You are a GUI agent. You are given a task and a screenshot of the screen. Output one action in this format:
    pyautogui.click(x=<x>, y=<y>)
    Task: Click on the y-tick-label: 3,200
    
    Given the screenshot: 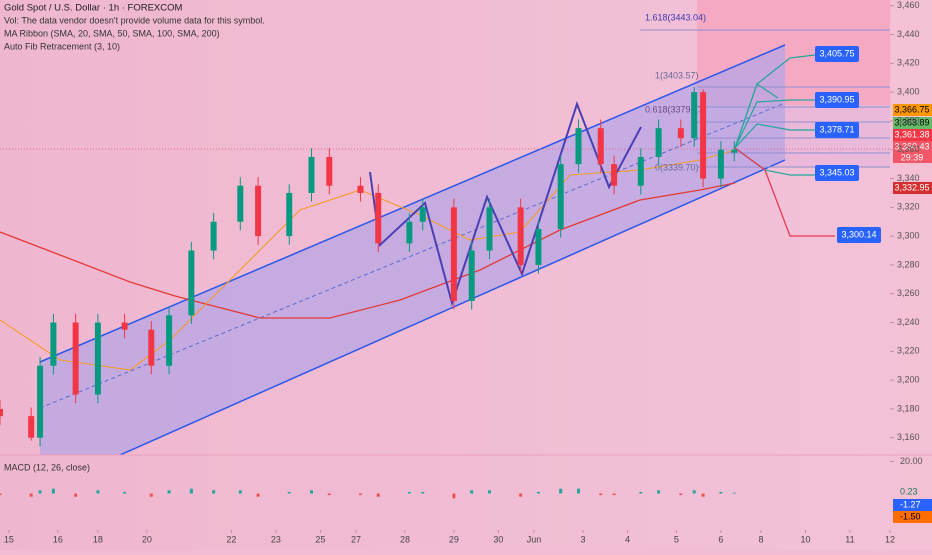 What is the action you would take?
    pyautogui.click(x=908, y=380)
    